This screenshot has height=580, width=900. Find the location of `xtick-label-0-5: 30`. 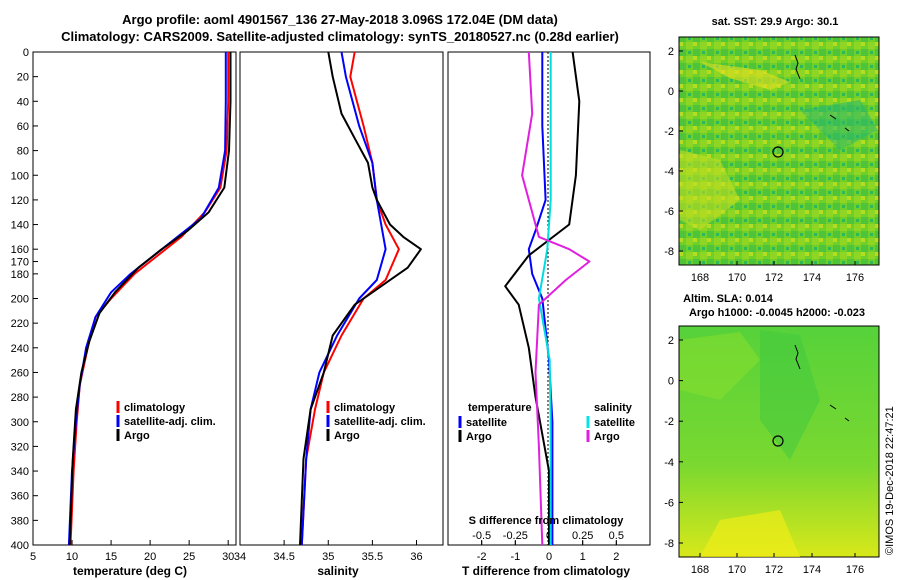

xtick-label-0-5: 30 is located at coordinates (228, 557).